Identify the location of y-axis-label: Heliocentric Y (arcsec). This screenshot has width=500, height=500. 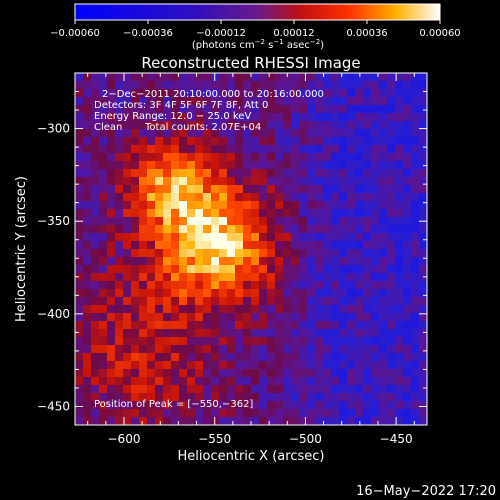
(21, 249).